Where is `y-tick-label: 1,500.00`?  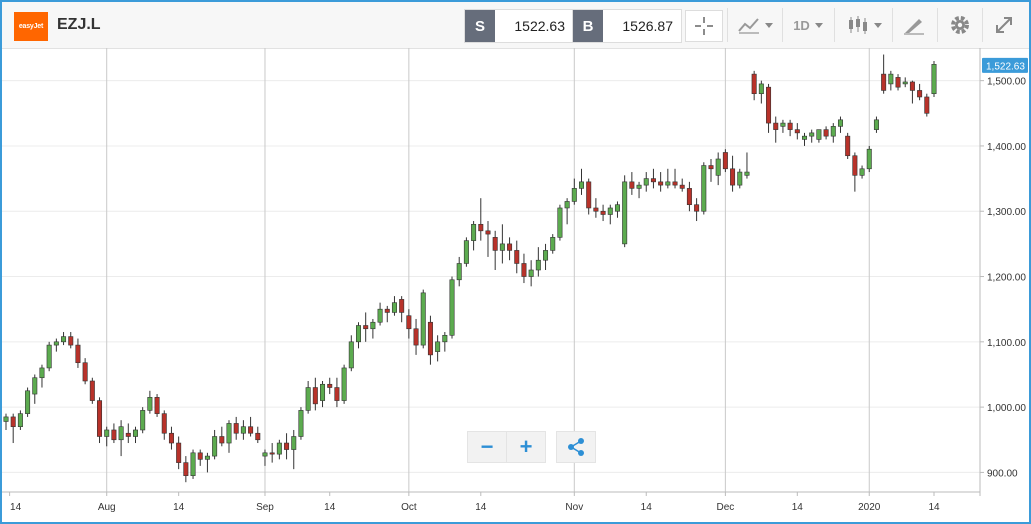
y-tick-label: 1,500.00 is located at coordinates (1006, 82).